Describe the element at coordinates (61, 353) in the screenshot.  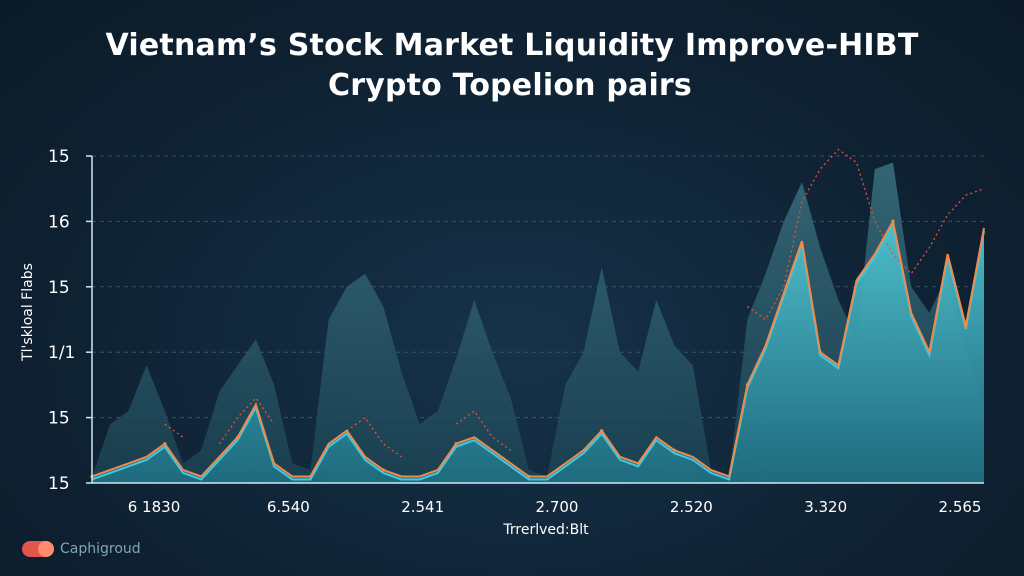
I see `y-tick-label: 1/1` at that location.